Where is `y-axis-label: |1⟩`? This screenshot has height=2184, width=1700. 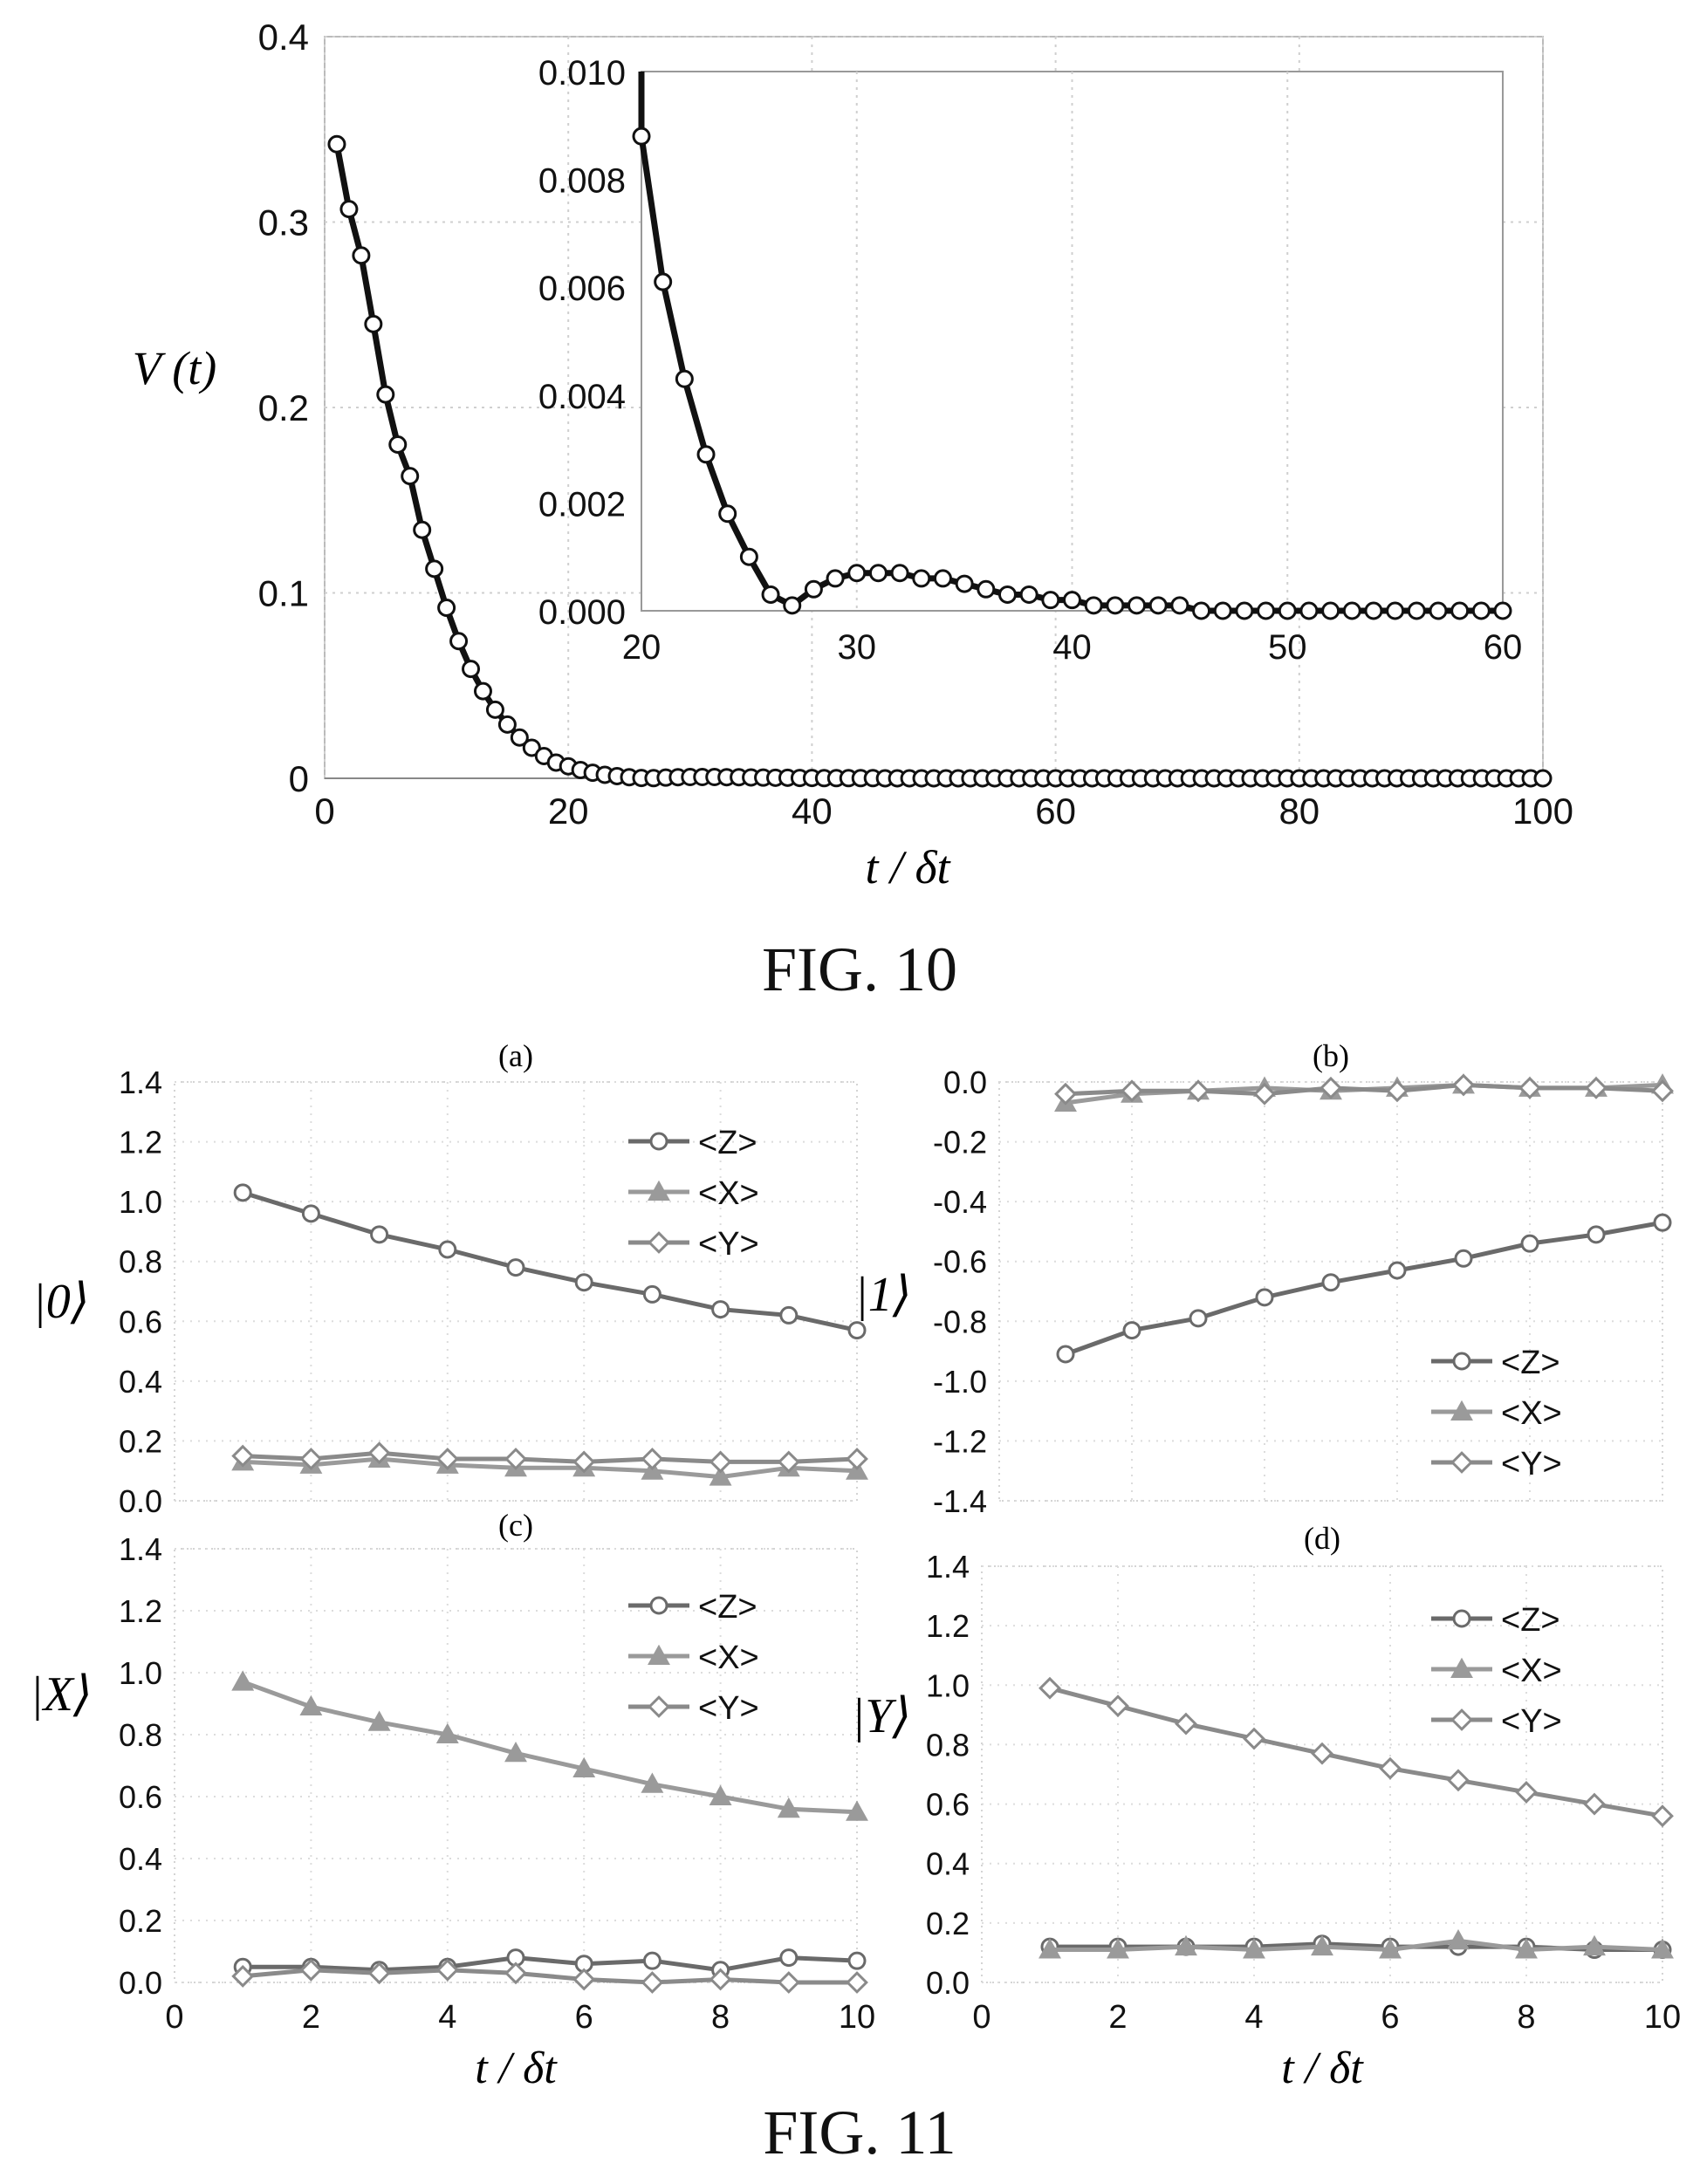
y-axis-label: |1⟩ is located at coordinates (883, 1295).